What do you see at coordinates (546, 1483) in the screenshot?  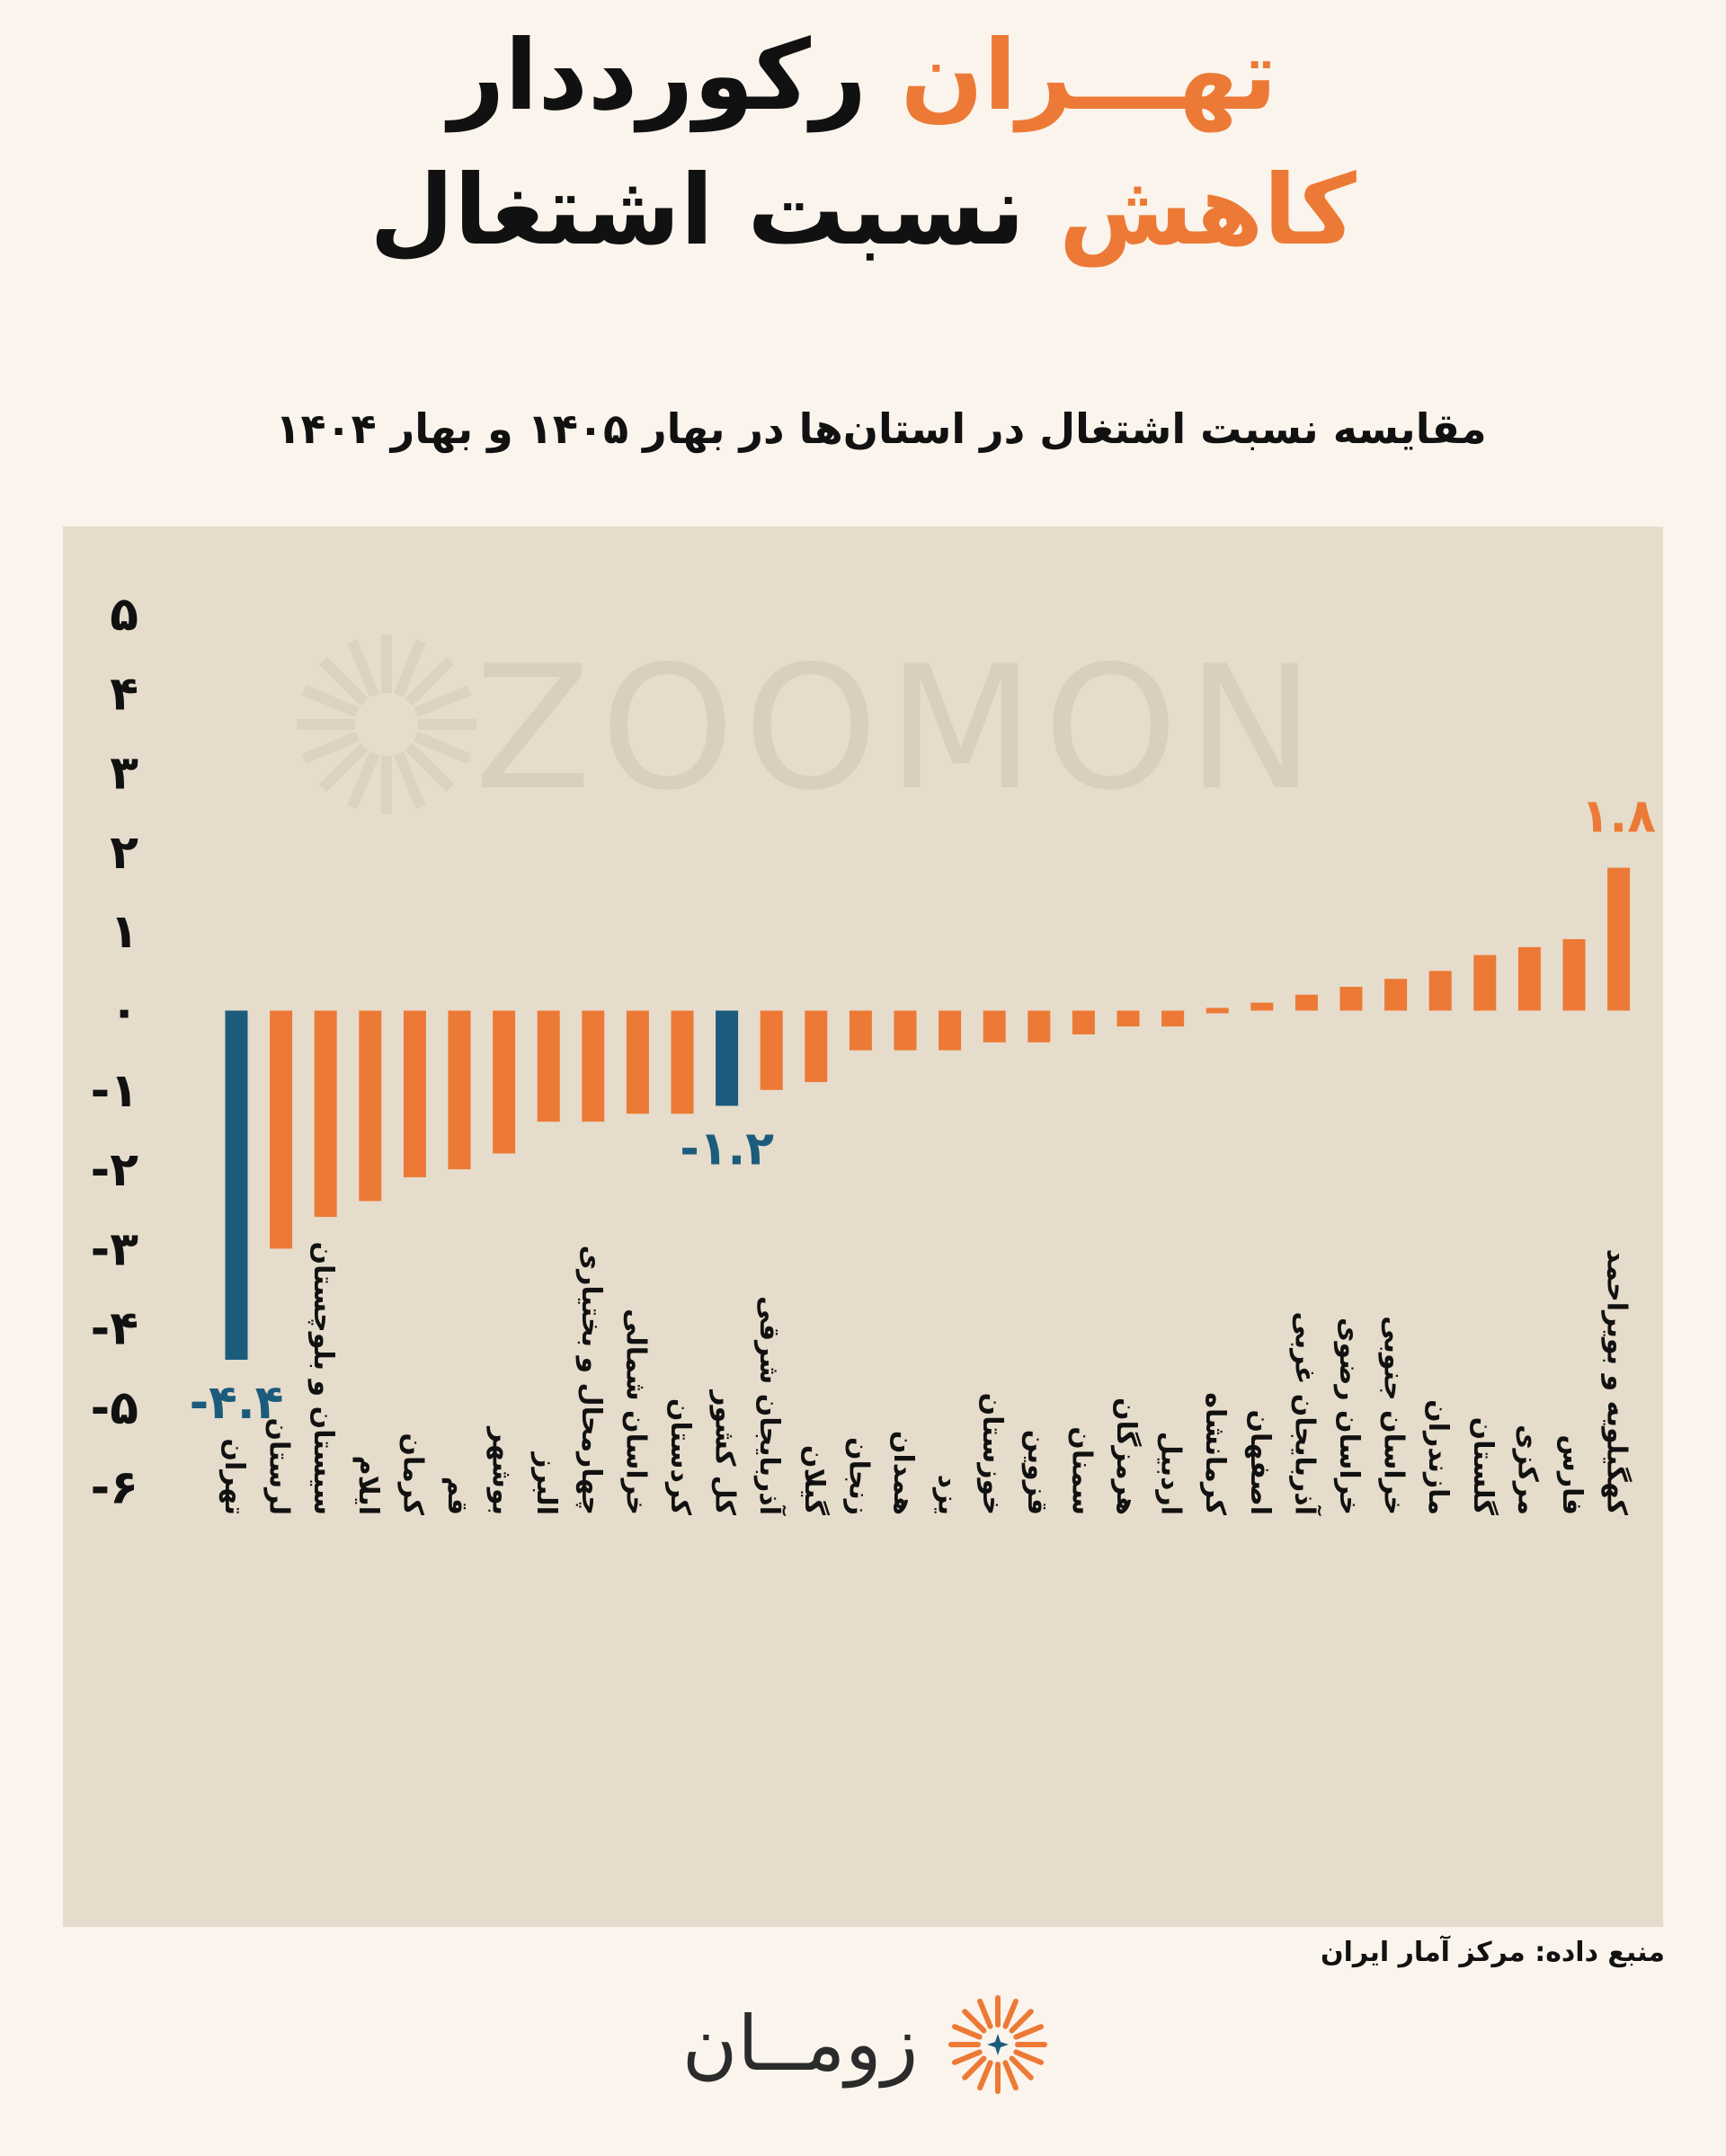 I see `category-label: البرز` at bounding box center [546, 1483].